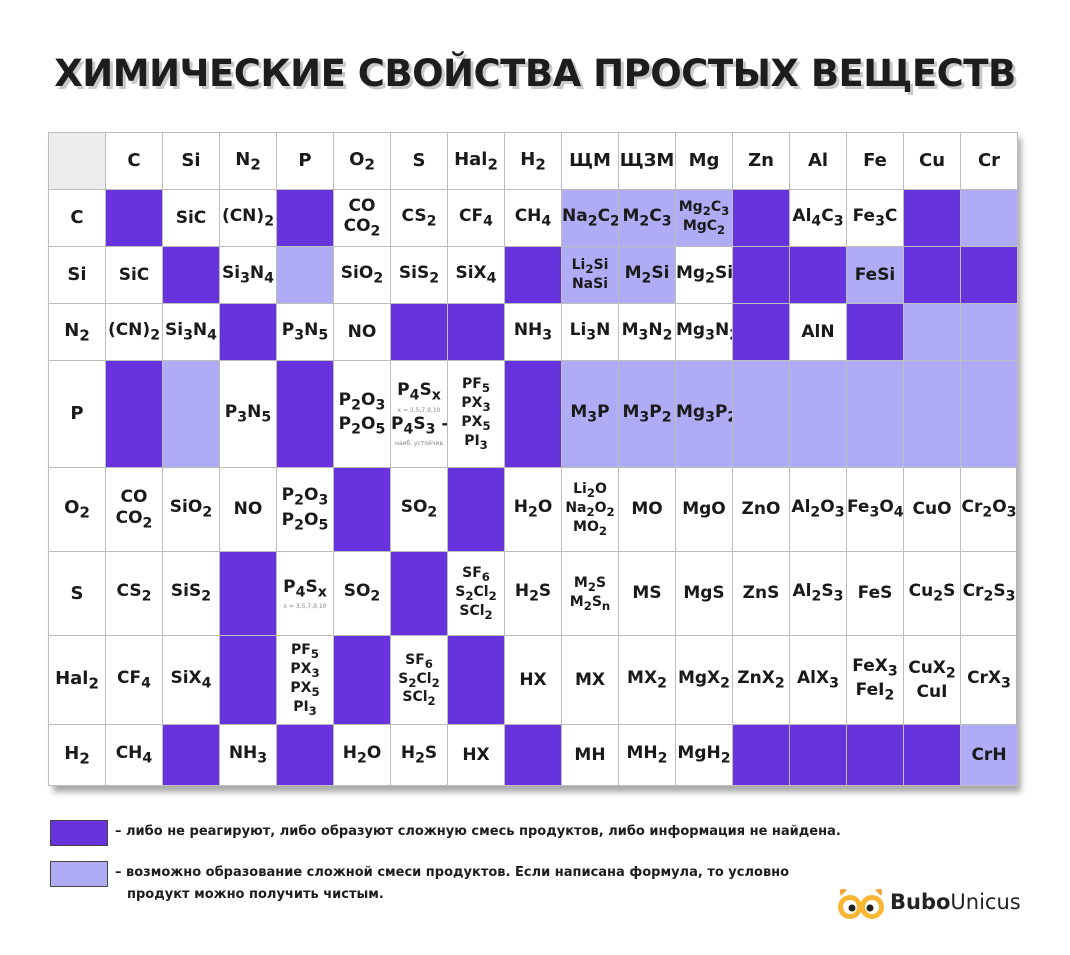 The height and width of the screenshot is (955, 1070). I want to click on formula: Na2O2, so click(590, 509).